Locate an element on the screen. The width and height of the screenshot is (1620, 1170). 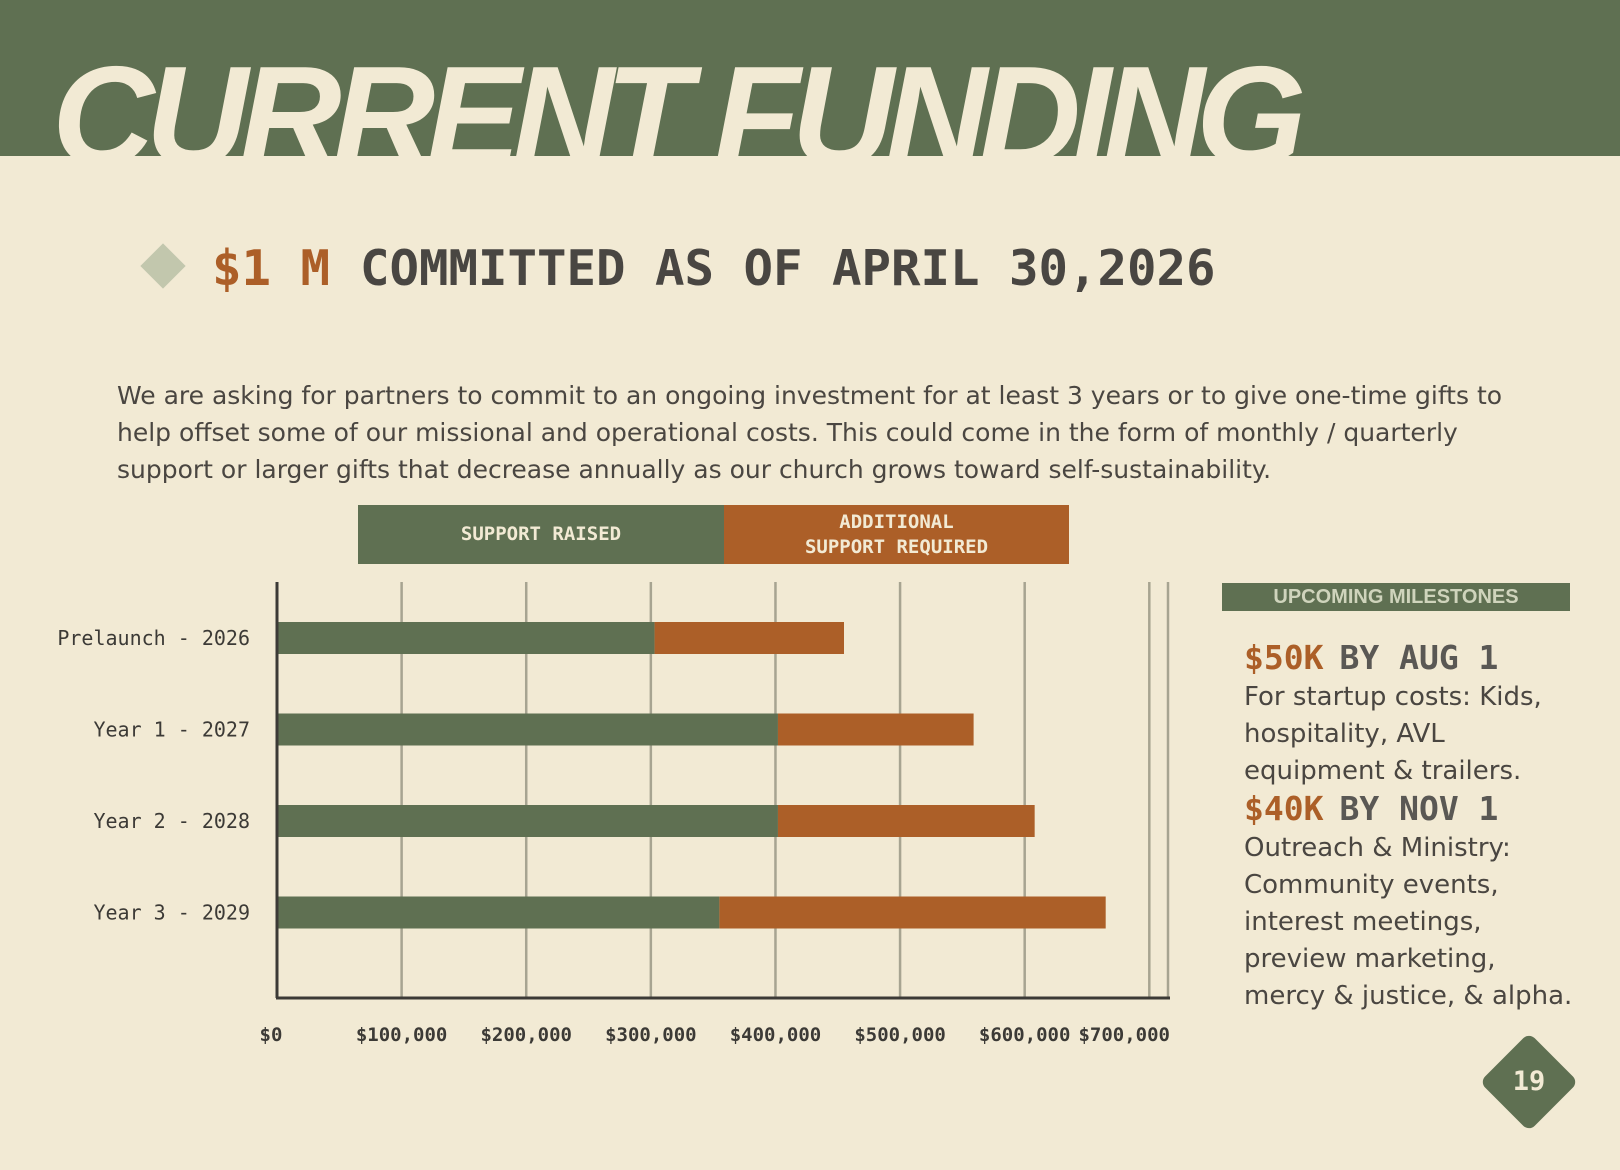
milestone-amount: $40K is located at coordinates (1284, 808).